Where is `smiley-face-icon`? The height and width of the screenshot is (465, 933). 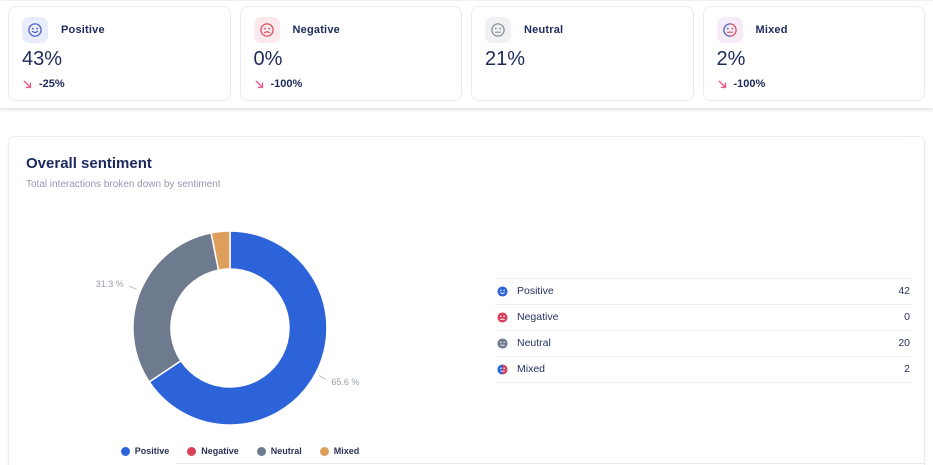 smiley-face-icon is located at coordinates (35, 30).